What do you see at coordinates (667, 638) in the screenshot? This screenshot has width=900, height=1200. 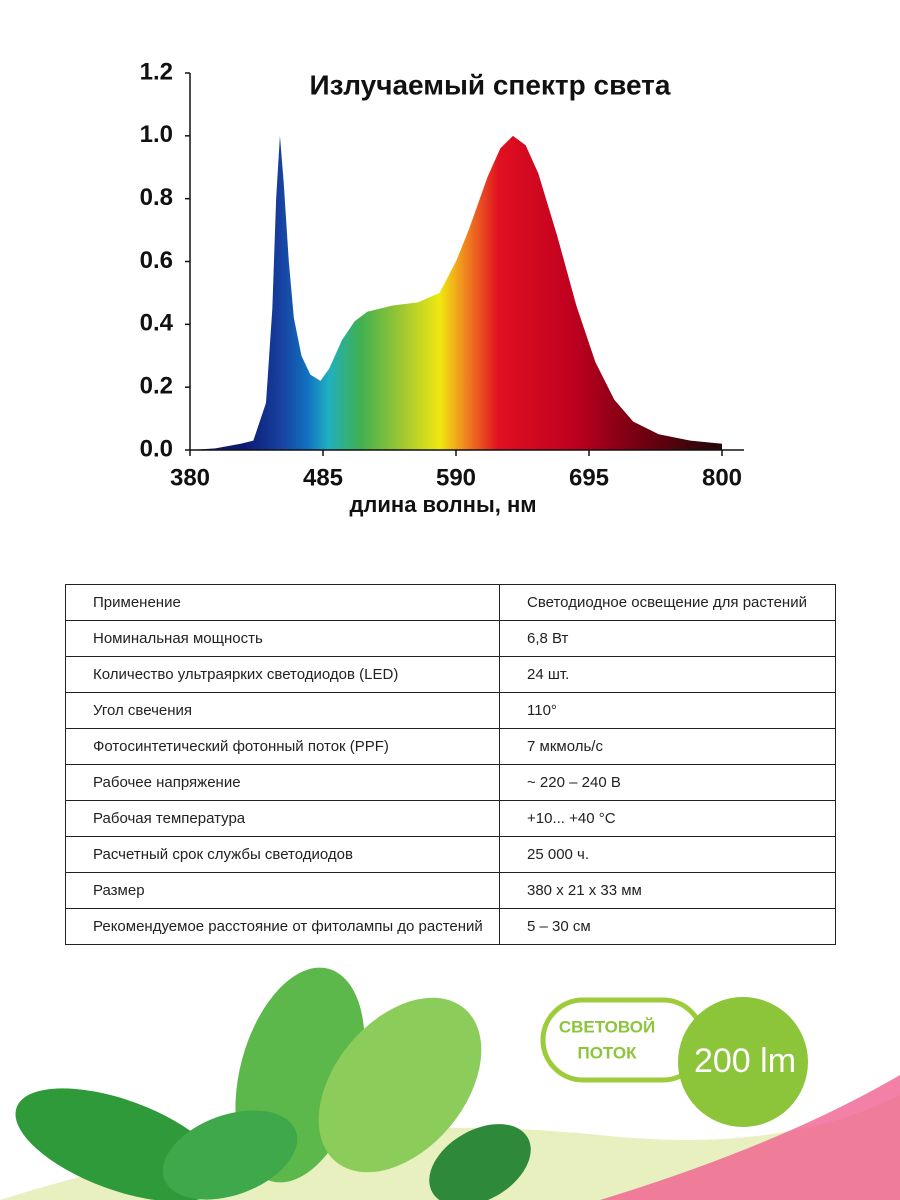 I see `value-cell: 6,8 Вт` at bounding box center [667, 638].